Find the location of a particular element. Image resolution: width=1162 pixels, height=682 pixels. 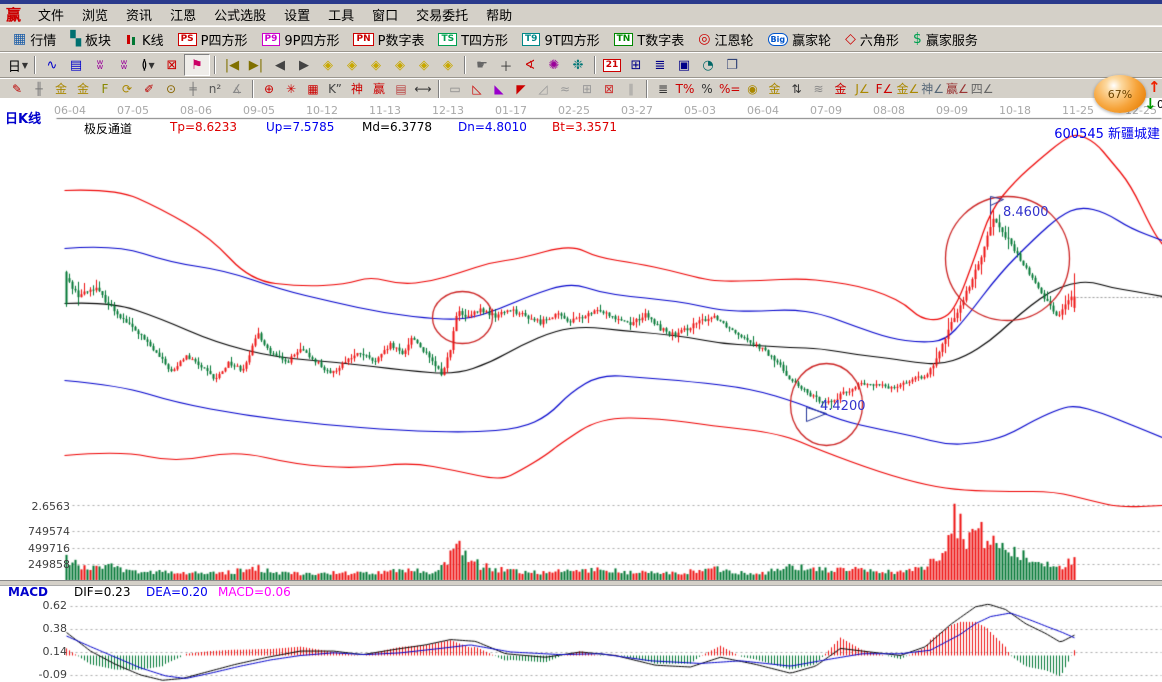

gold-underline-icon: 金 is located at coordinates (840, 88).